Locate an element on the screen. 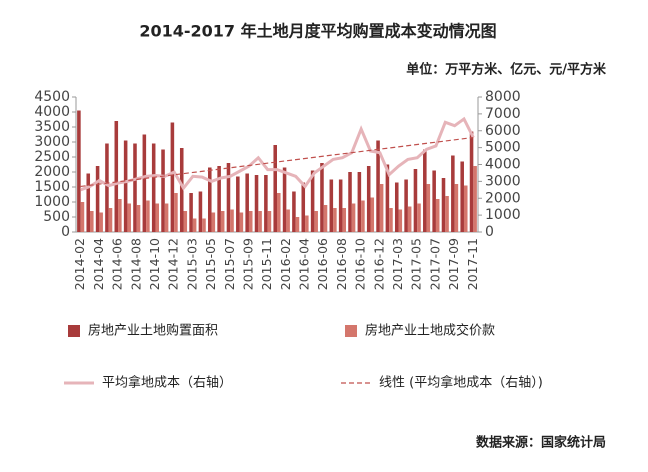 The width and height of the screenshot is (648, 472). x-tick-label: 2016-12 is located at coordinates (378, 264).